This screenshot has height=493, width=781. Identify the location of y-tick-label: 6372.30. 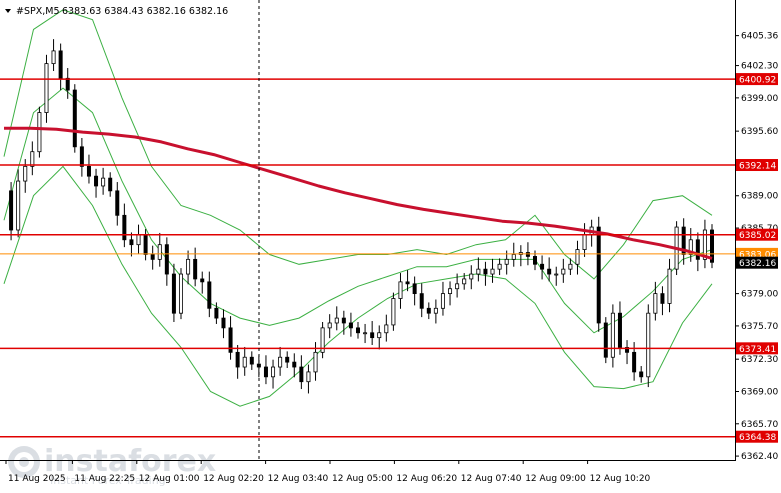
(759, 360).